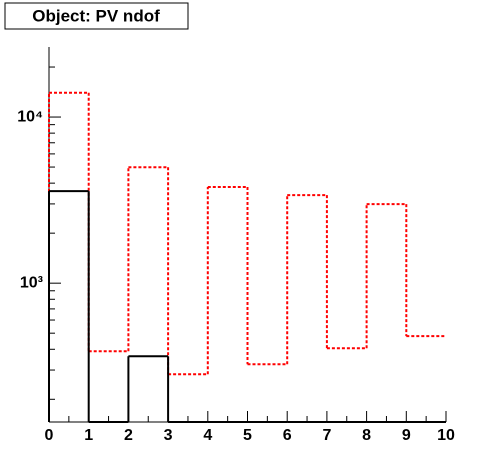  What do you see at coordinates (88, 435) in the screenshot?
I see `x-tick-label: 1` at bounding box center [88, 435].